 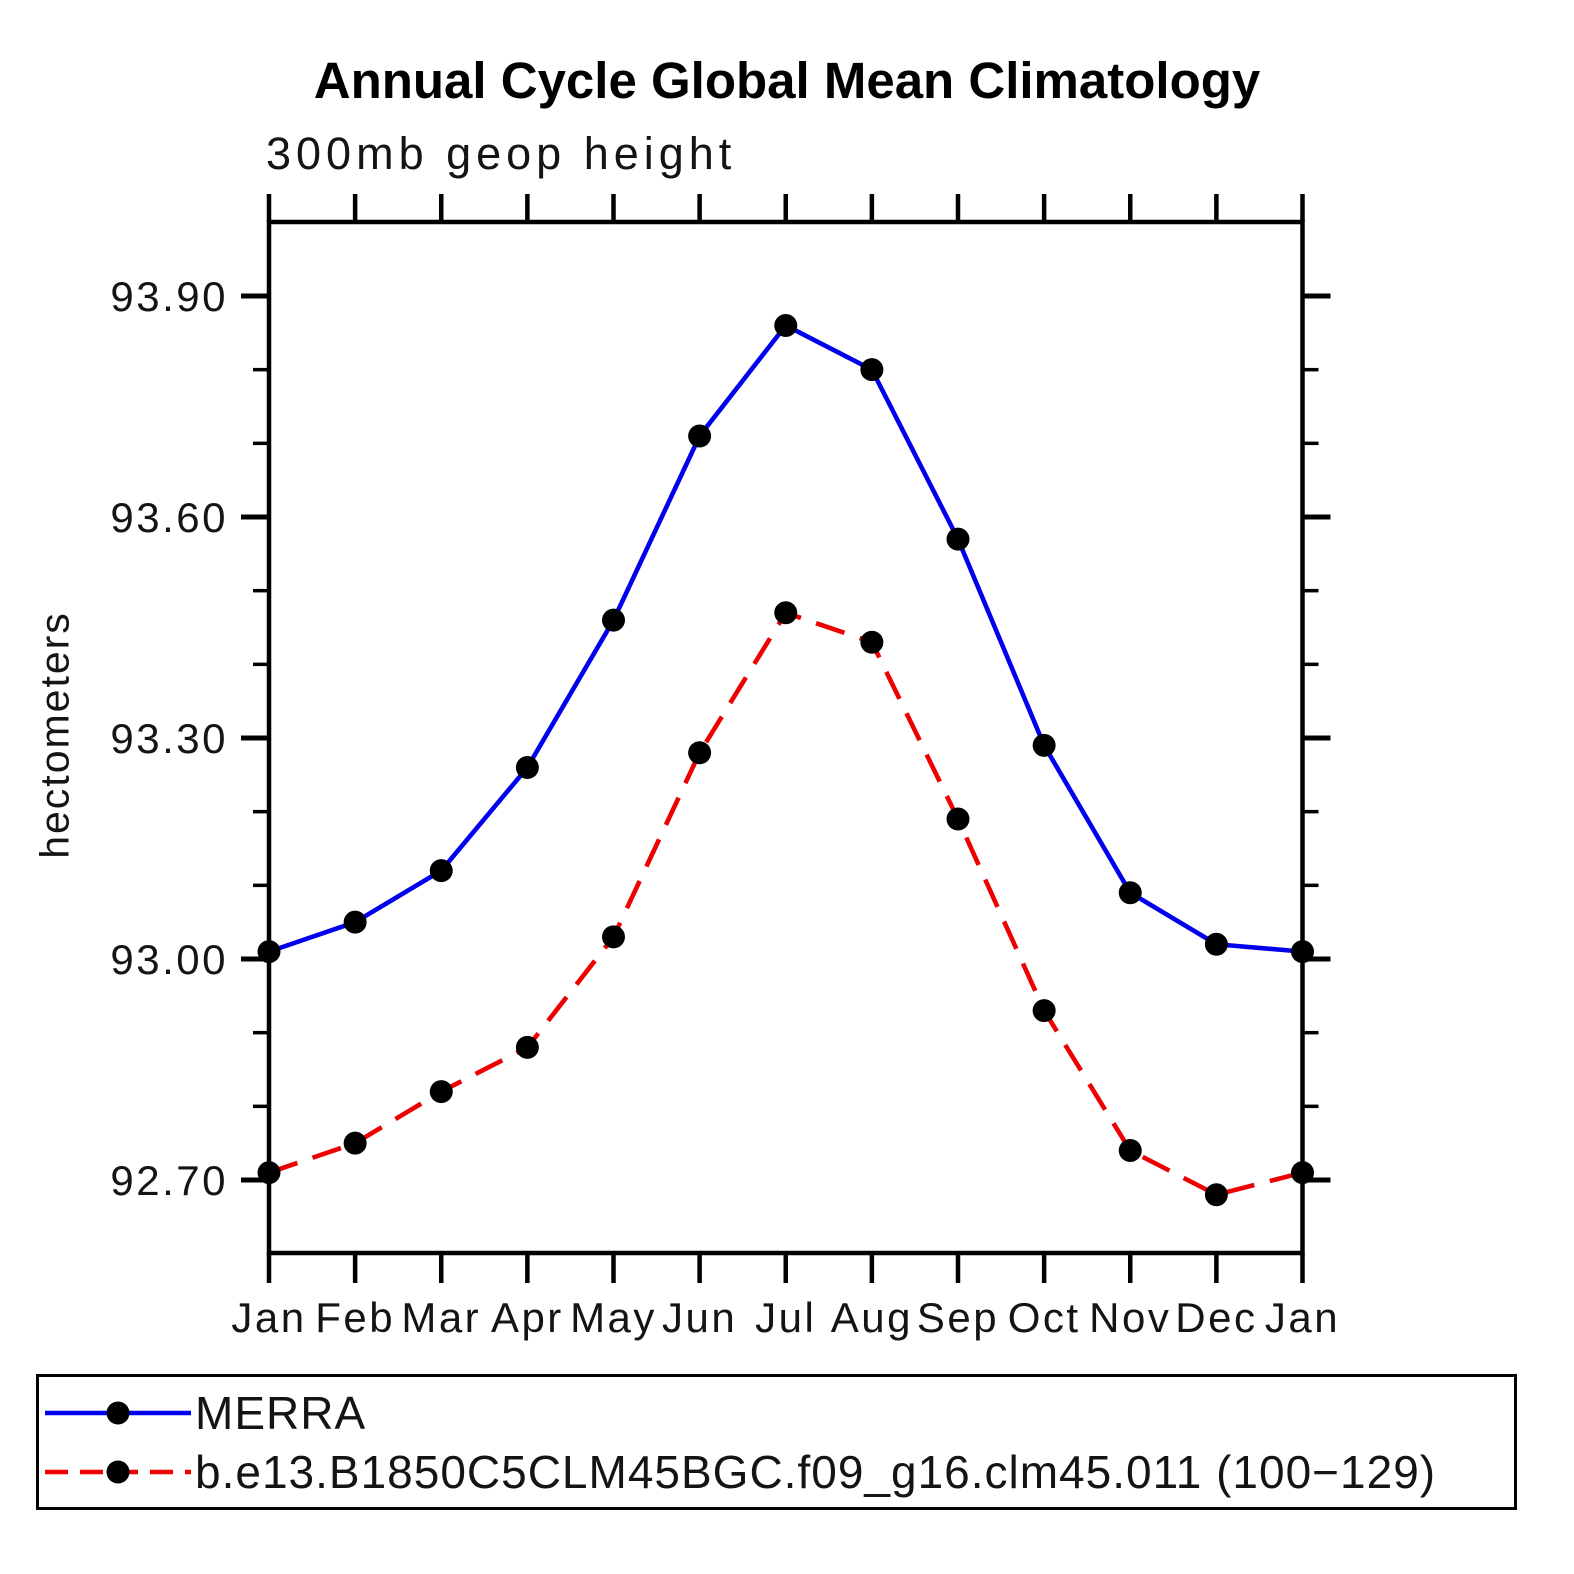 I want to click on x-axis-tick-label: May, so click(x=613, y=1317).